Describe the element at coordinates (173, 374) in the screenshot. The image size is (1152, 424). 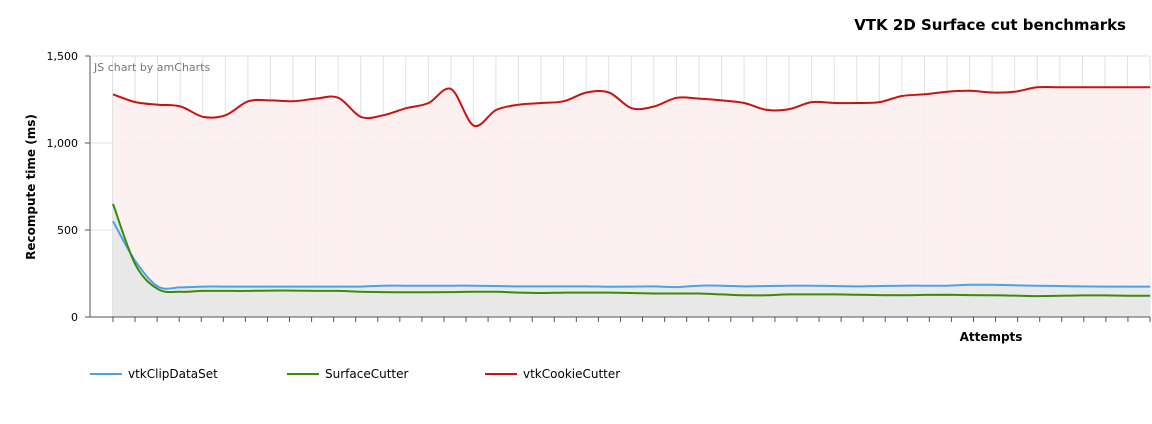
I see `legend-label-vtkClipDataSet: vtkClipDataSet` at that location.